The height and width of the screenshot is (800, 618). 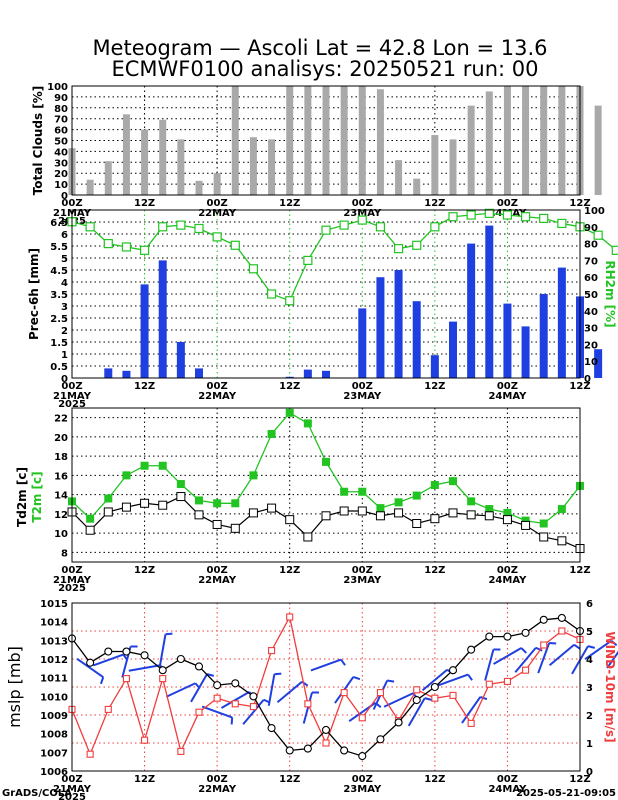 I want to click on temp-day-label: 24MAY, so click(x=507, y=580).